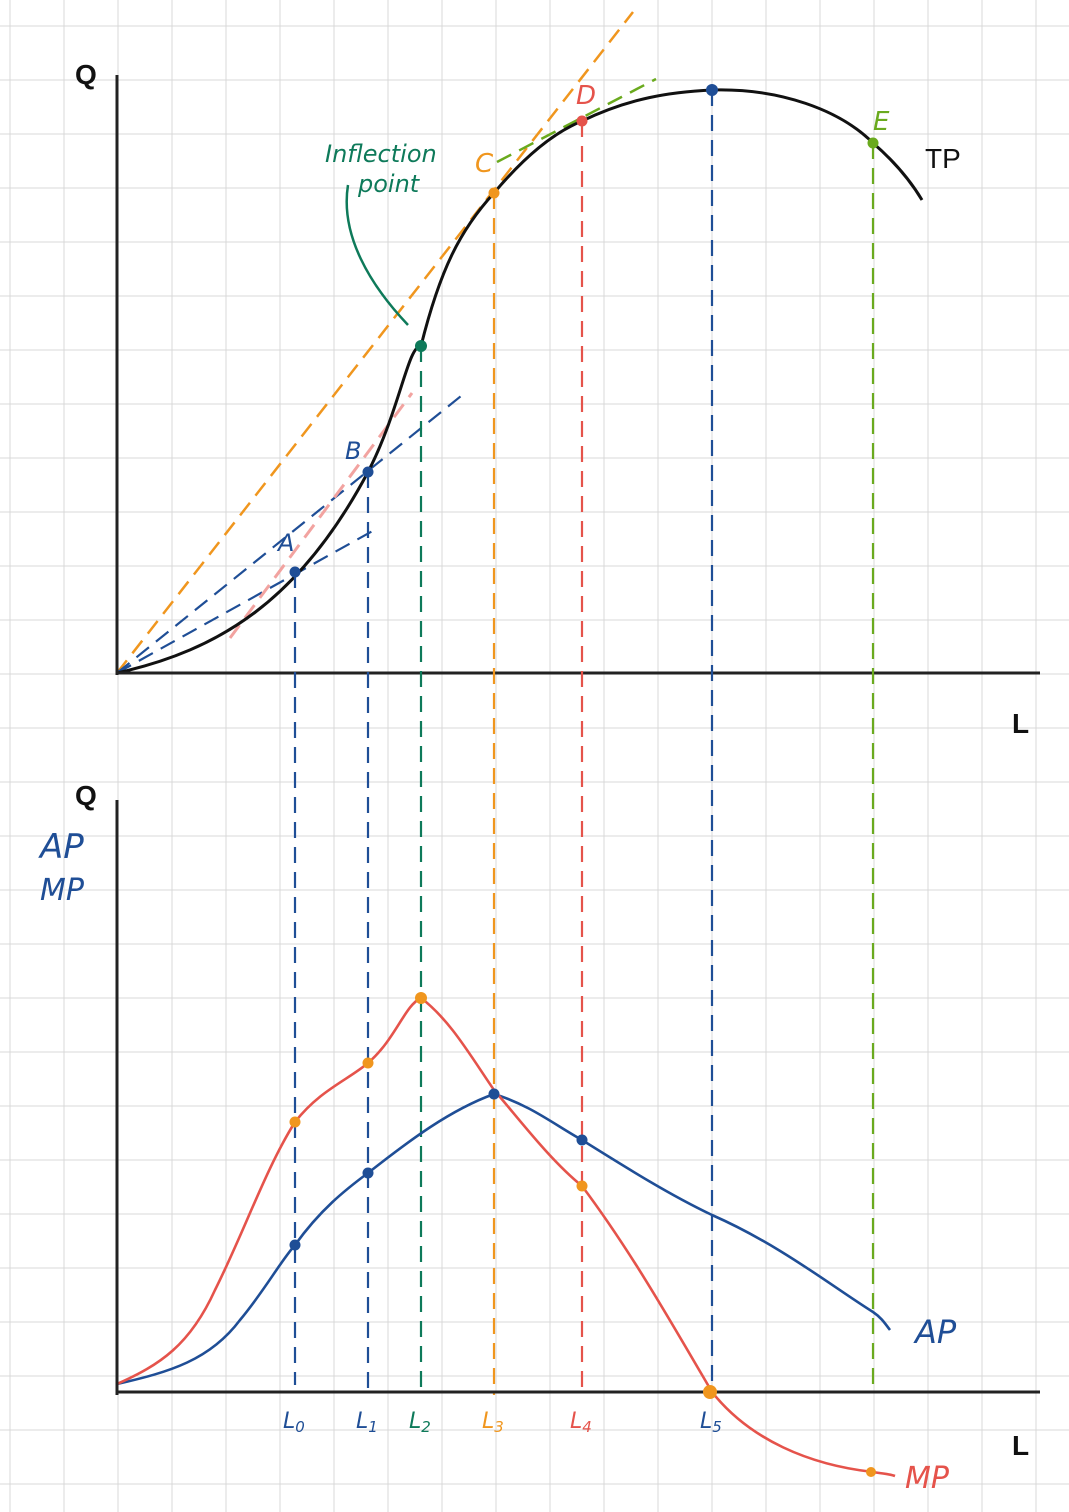 The image size is (1069, 1512). I want to click on mp-point-l0, so click(295, 1122).